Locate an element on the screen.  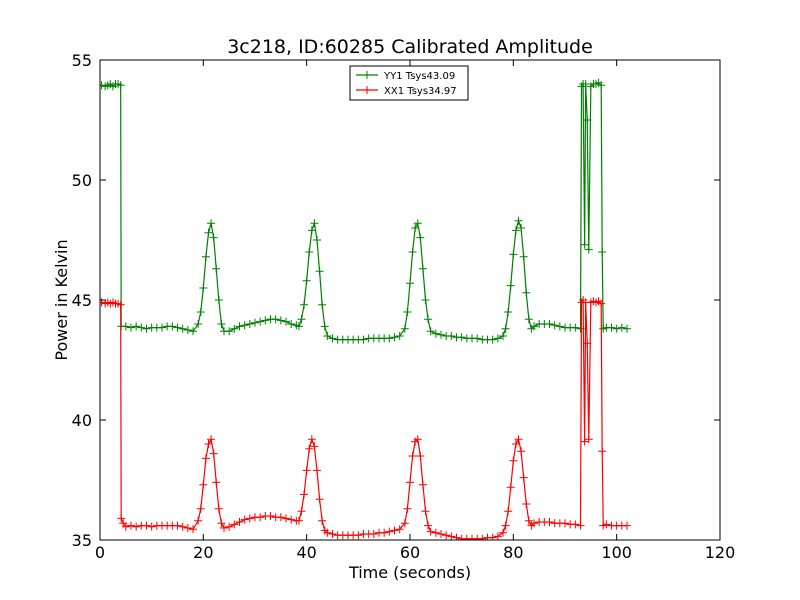
x-tick-label: 80 is located at coordinates (513, 552).